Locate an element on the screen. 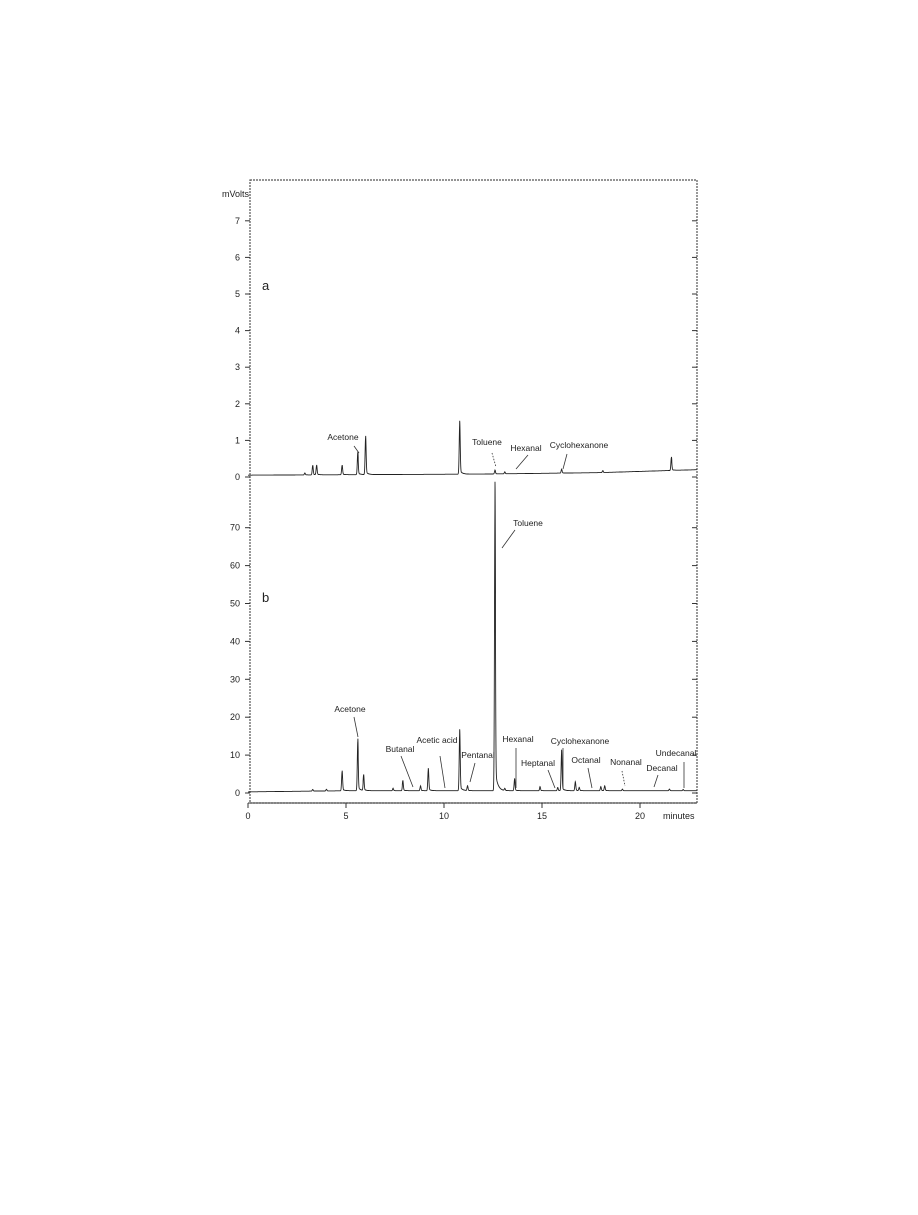 The height and width of the screenshot is (1215, 918). peak-label-decanal: Decanal is located at coordinates (661, 768).